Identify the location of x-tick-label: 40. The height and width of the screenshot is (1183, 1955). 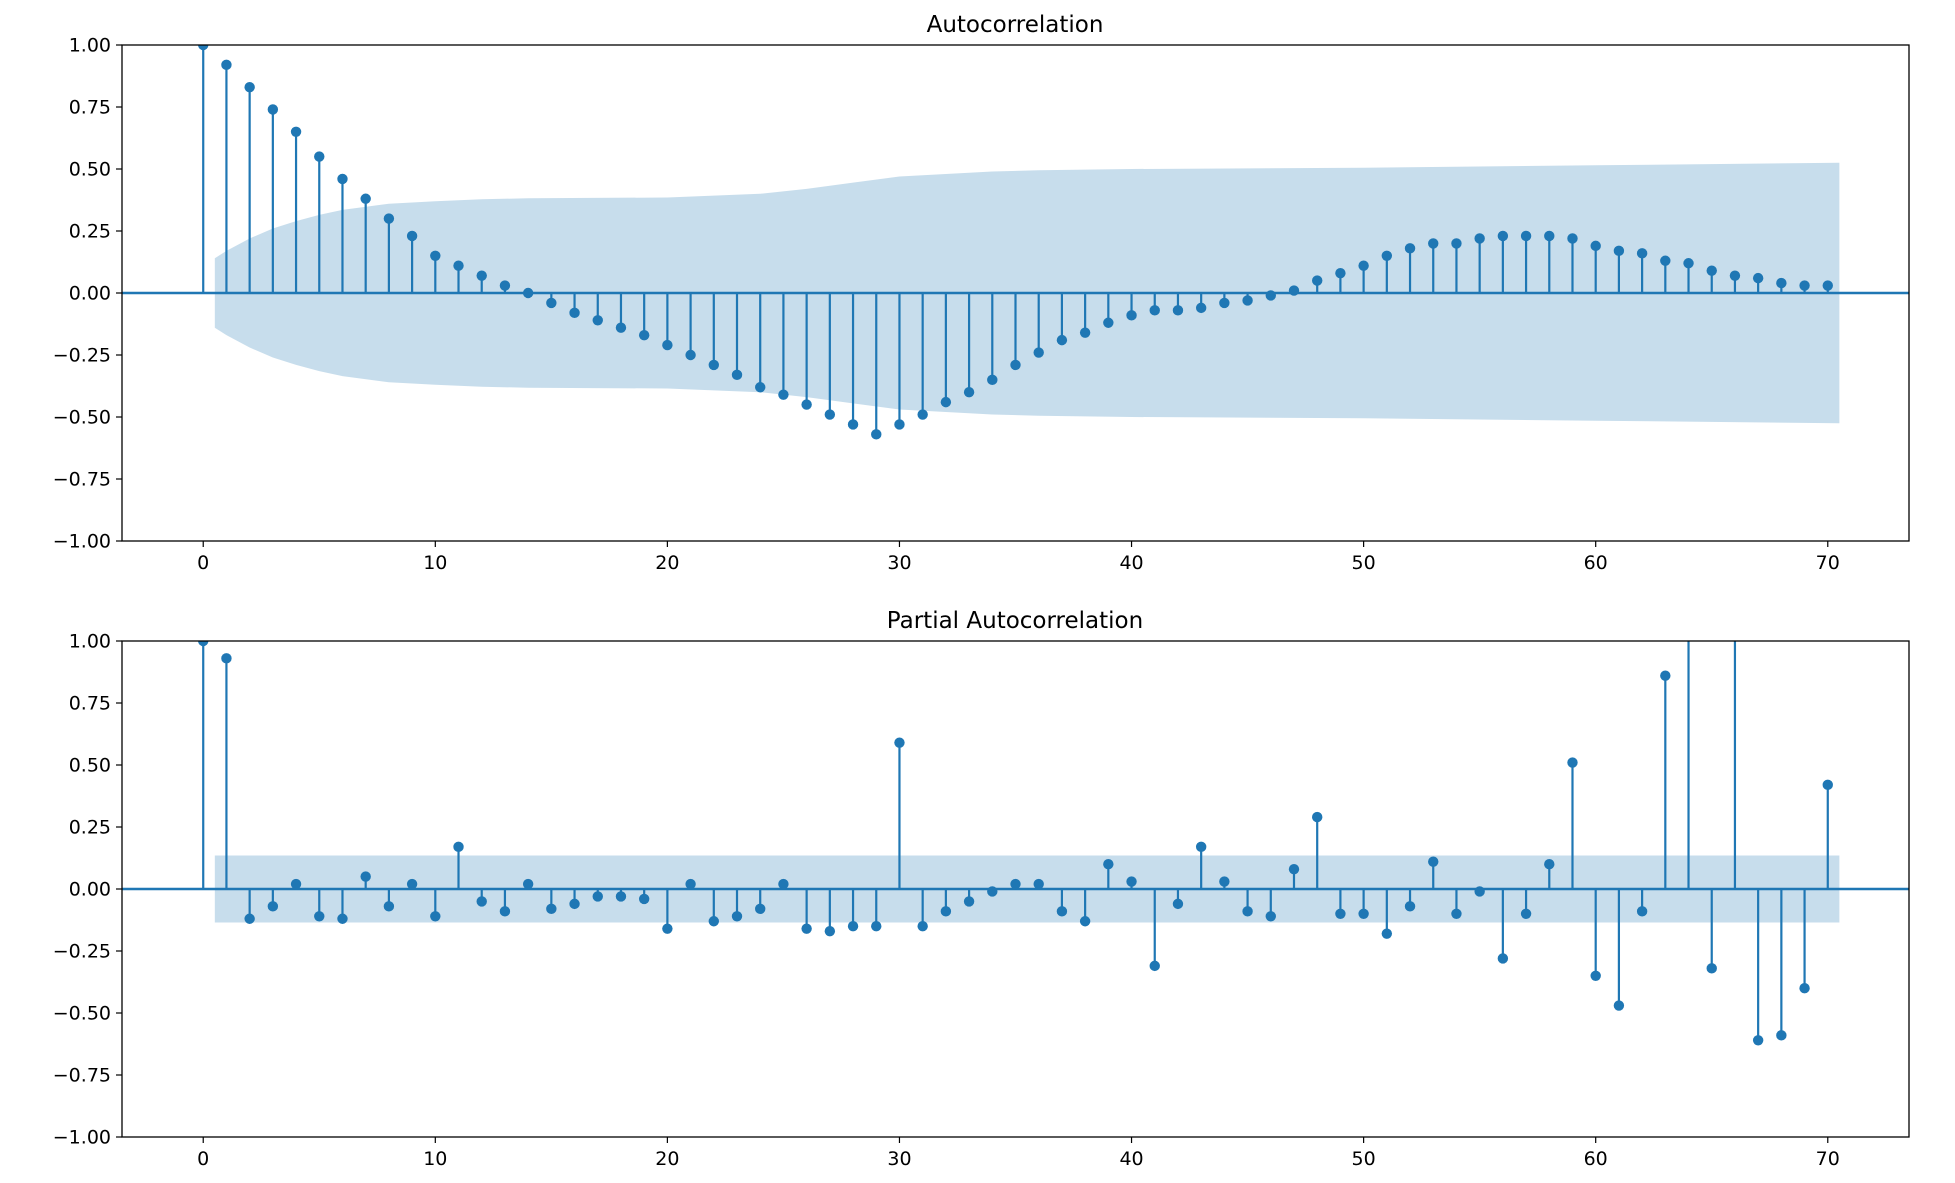
(1131, 1159).